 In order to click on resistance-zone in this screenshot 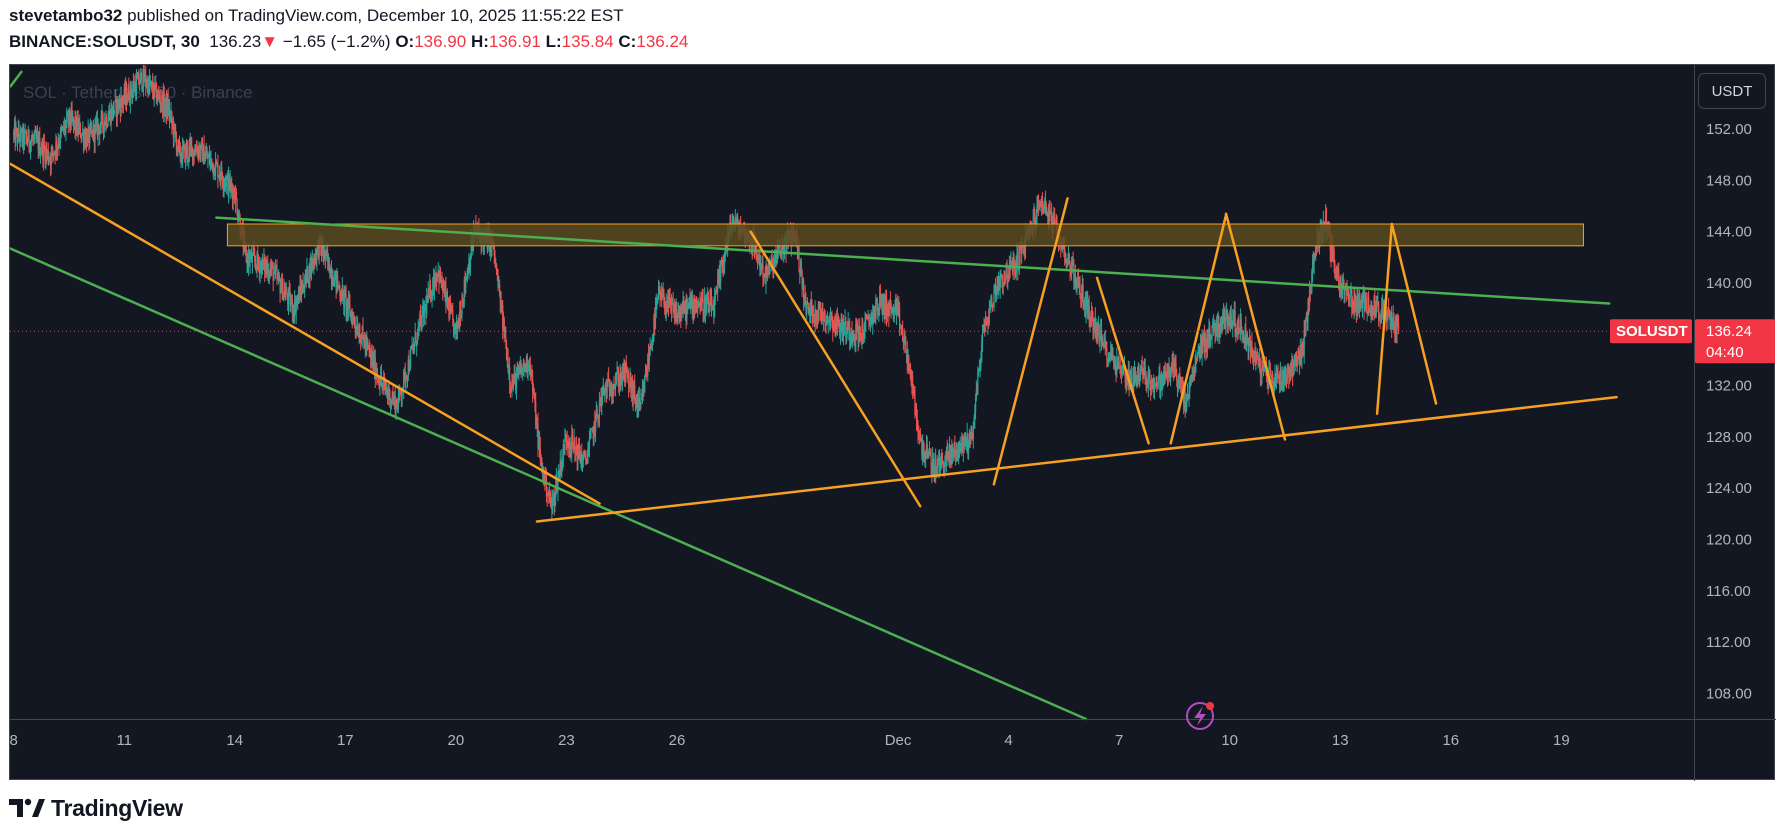, I will do `click(905, 235)`.